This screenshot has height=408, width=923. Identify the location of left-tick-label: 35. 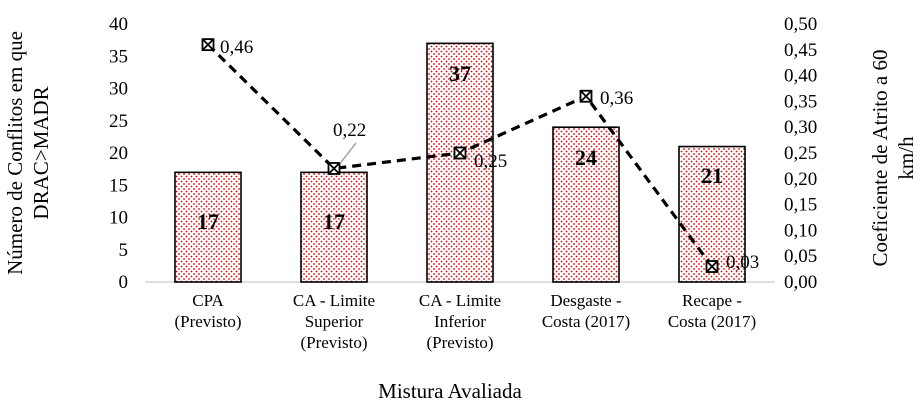
(118, 56).